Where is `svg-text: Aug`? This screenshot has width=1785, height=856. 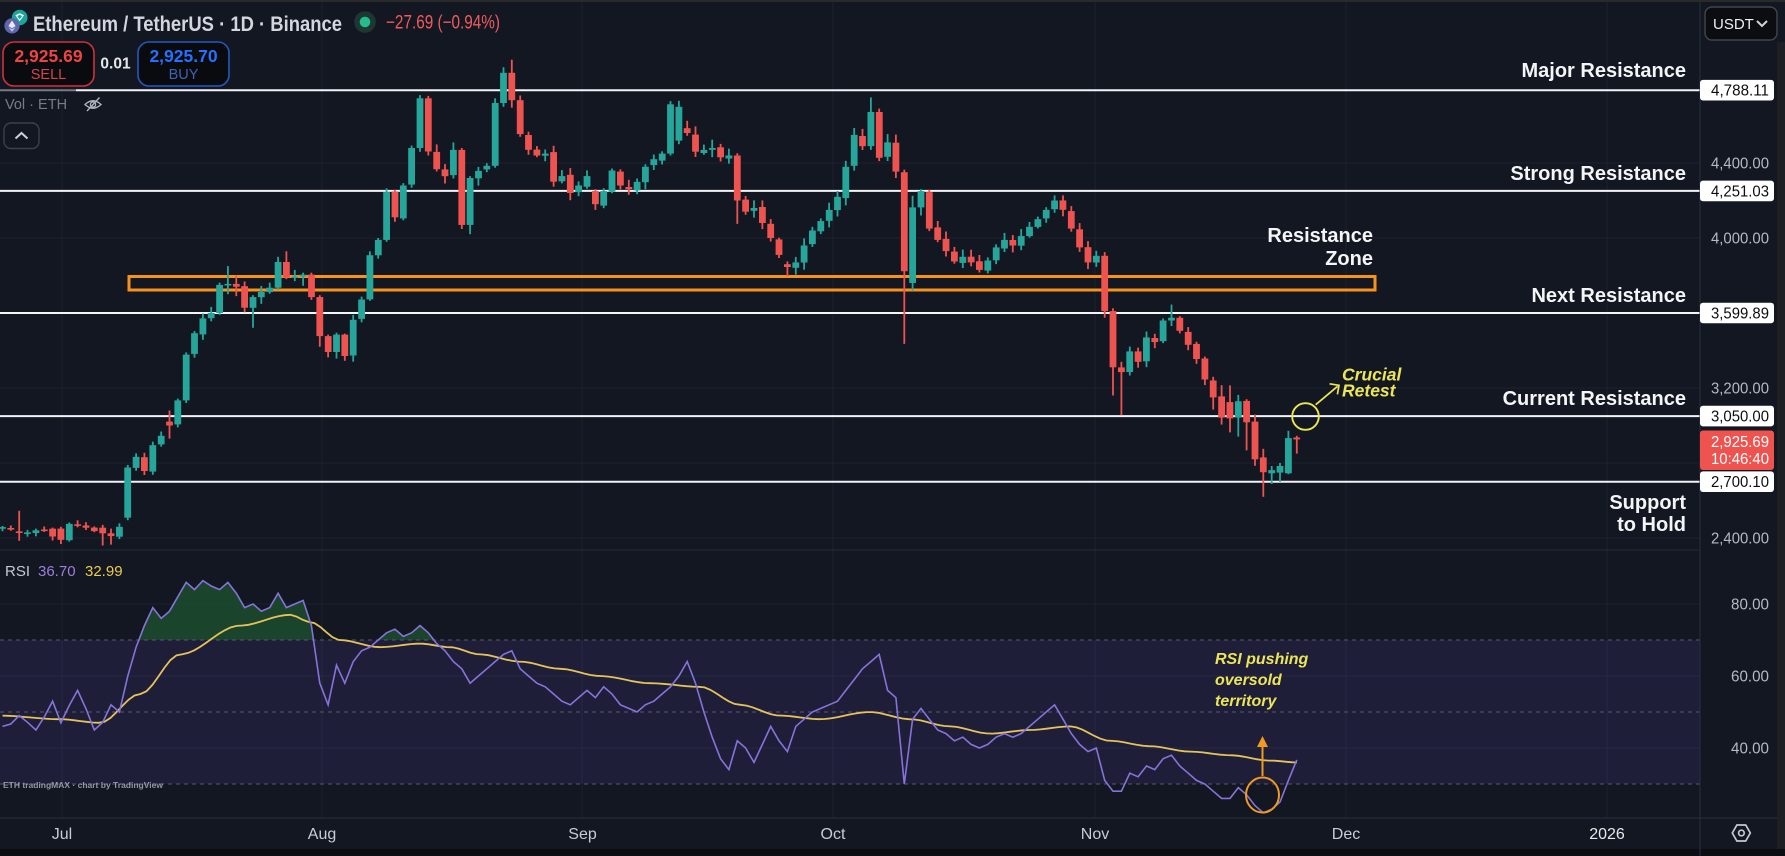
svg-text: Aug is located at coordinates (322, 834).